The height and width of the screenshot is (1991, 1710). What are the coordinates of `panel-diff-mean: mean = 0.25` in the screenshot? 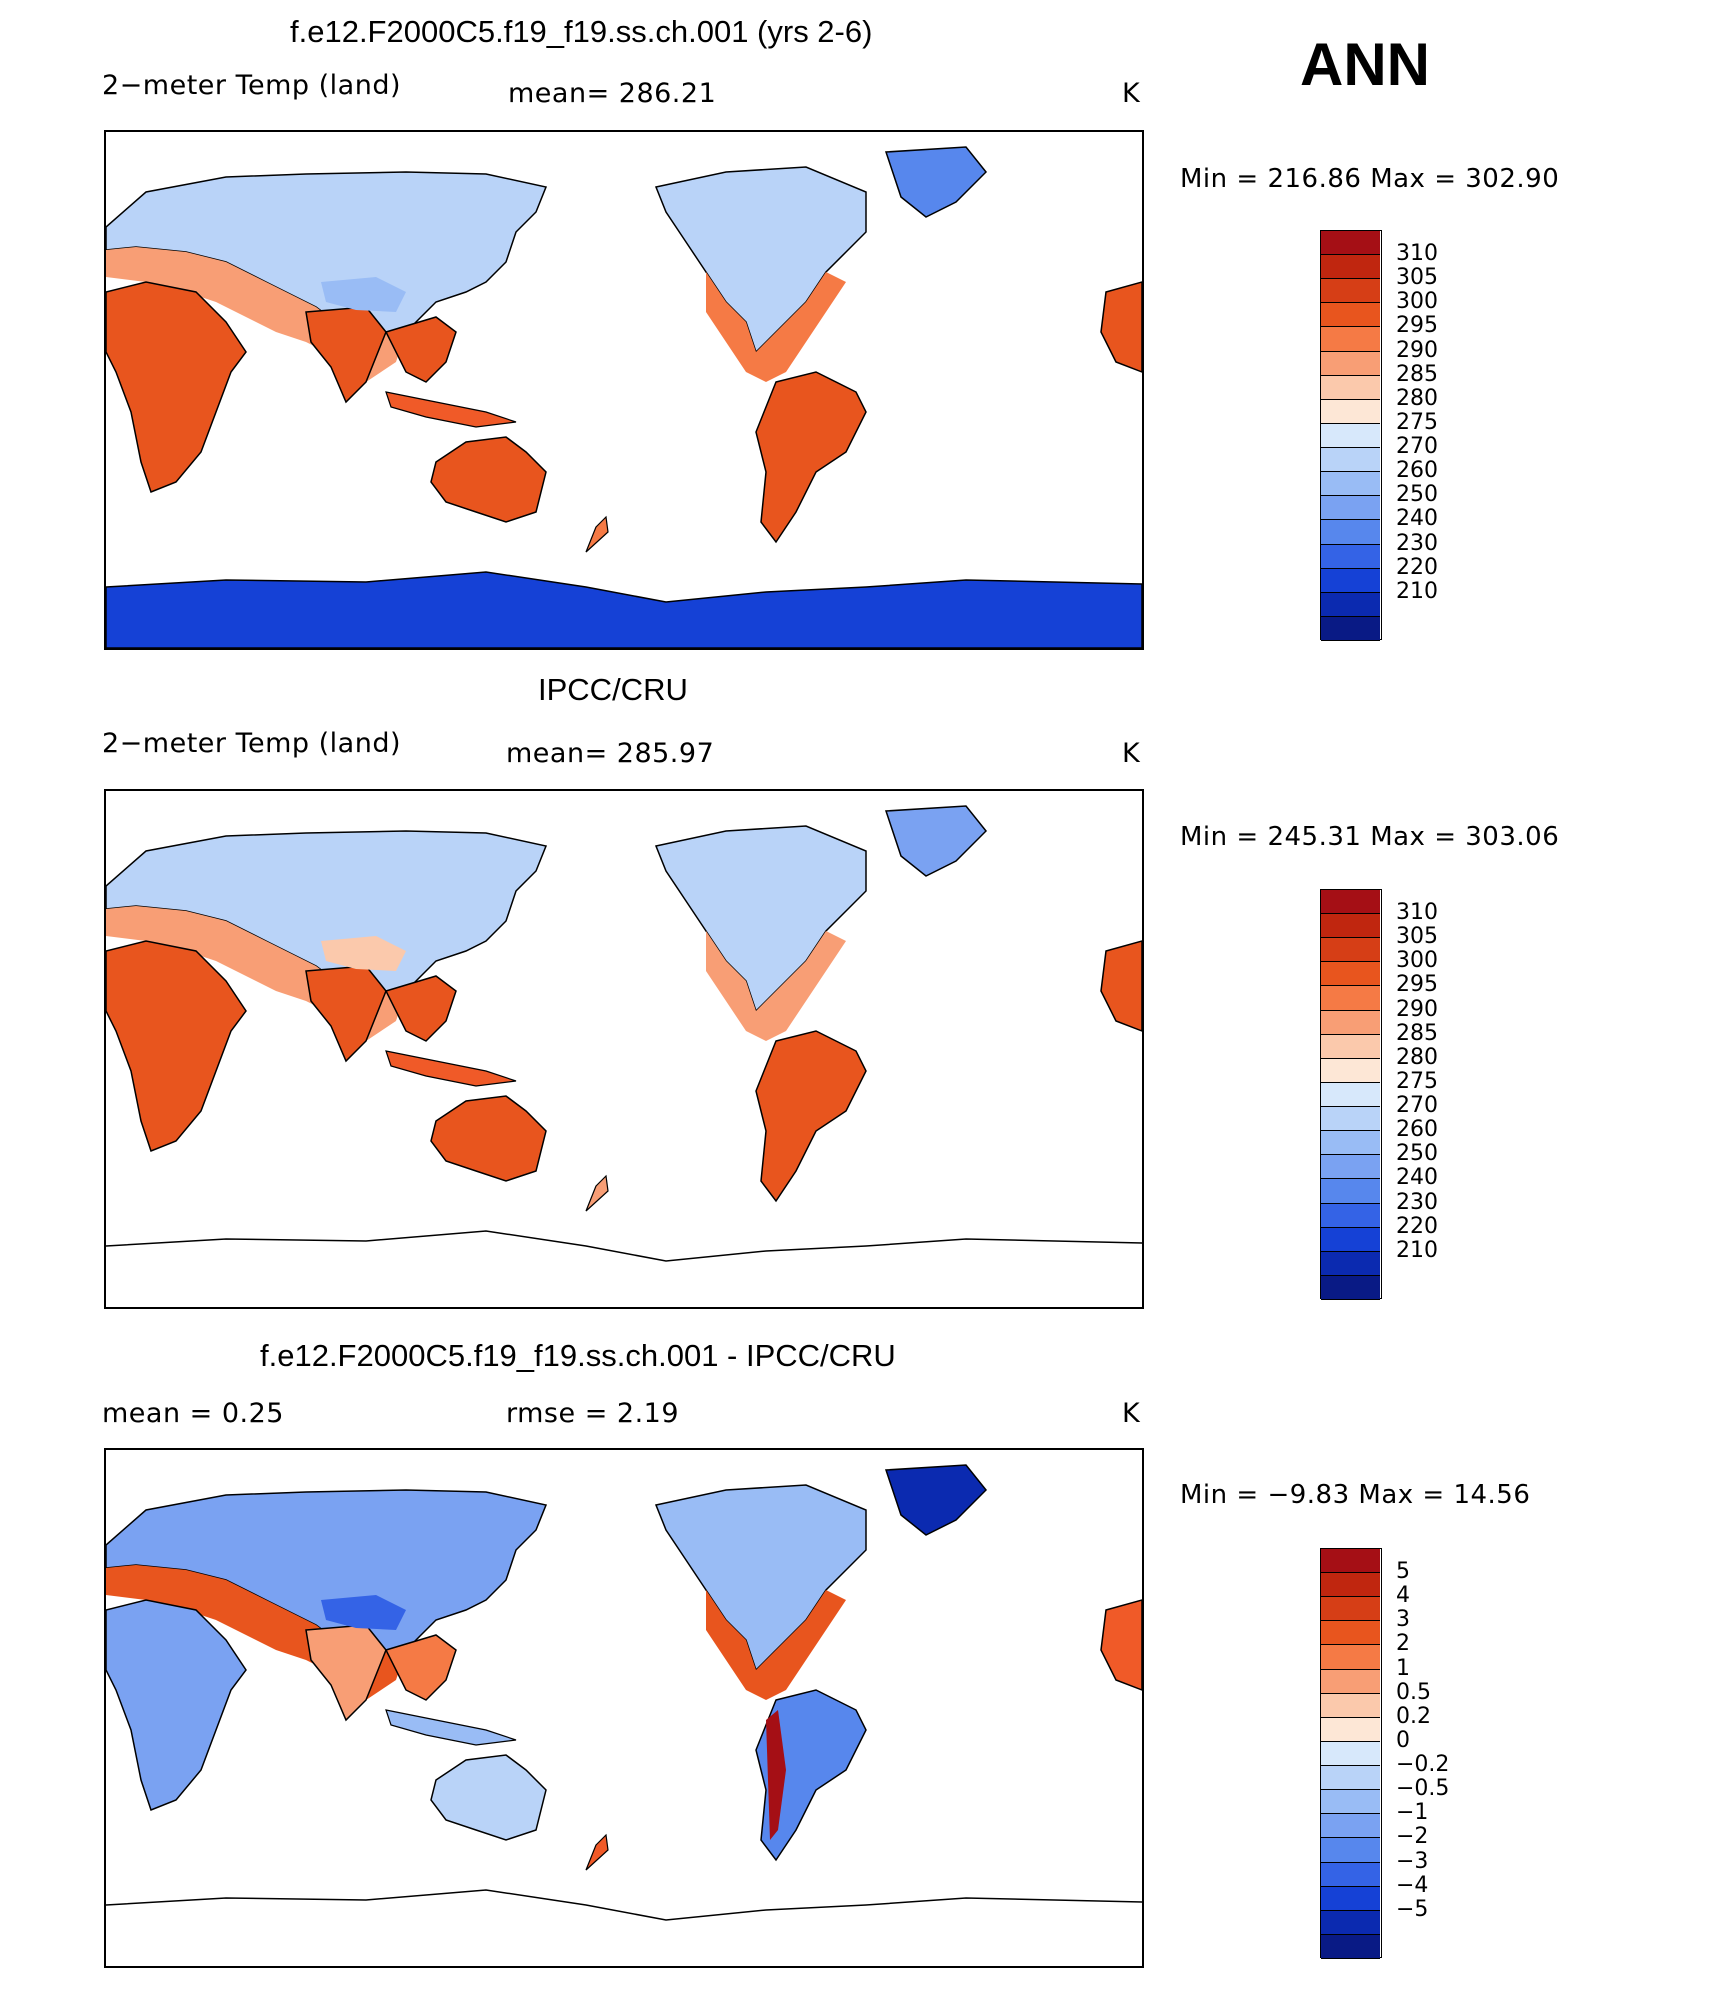 It's located at (193, 1413).